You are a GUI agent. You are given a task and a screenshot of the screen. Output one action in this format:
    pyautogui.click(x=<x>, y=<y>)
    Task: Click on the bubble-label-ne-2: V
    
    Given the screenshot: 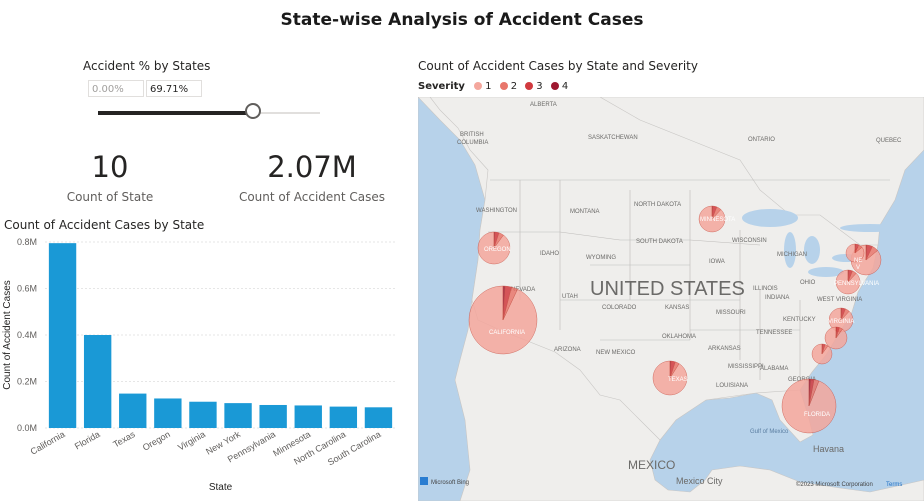 What is the action you would take?
    pyautogui.click(x=858, y=268)
    